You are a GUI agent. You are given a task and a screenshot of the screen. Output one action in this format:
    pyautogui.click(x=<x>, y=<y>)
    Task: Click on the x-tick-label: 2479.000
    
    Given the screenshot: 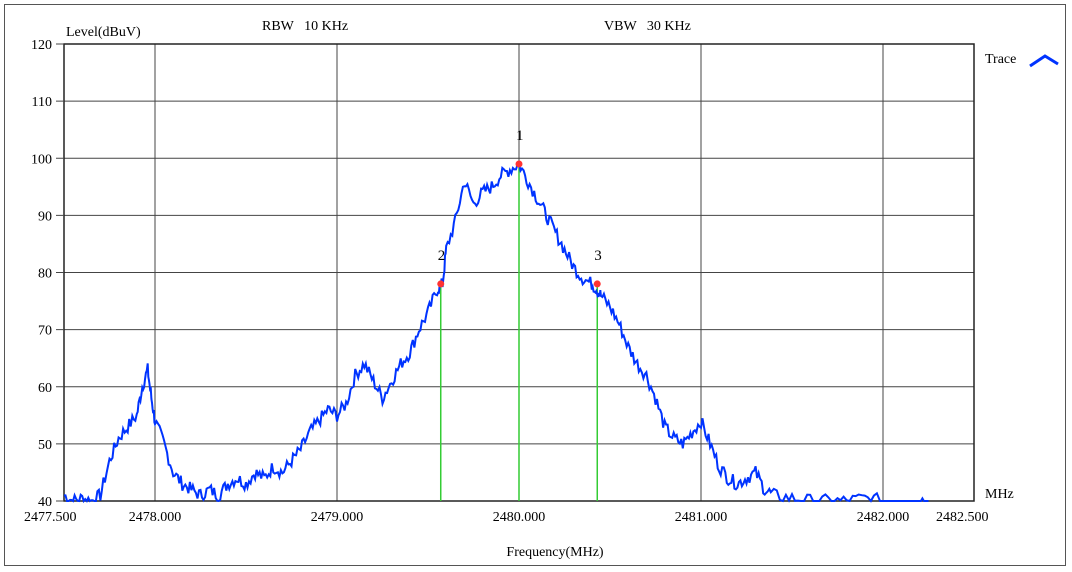 What is the action you would take?
    pyautogui.click(x=337, y=517)
    